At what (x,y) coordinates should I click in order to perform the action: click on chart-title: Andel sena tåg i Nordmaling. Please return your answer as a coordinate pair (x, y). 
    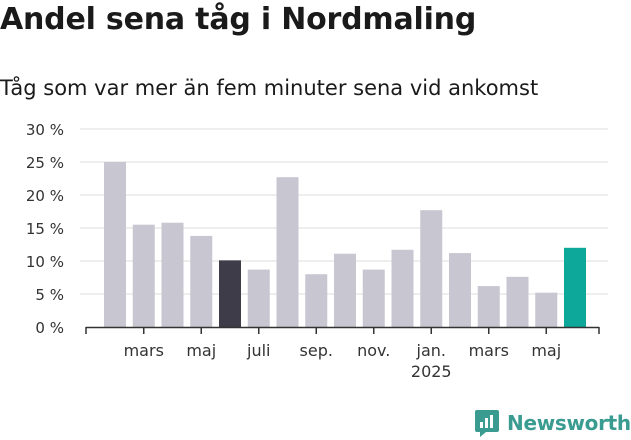
    Looking at the image, I should click on (238, 19).